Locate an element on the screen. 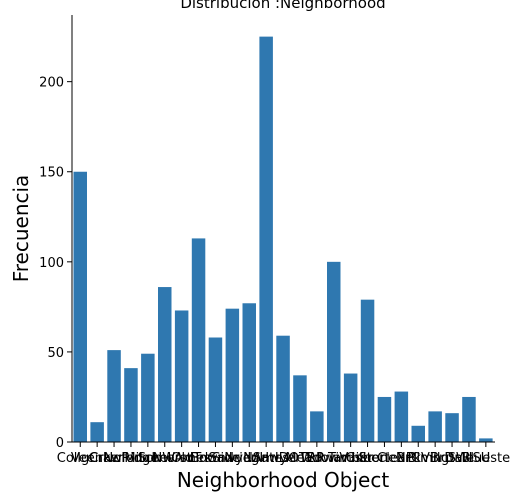 The height and width of the screenshot is (500, 511). bar-oldtown is located at coordinates (198, 340).